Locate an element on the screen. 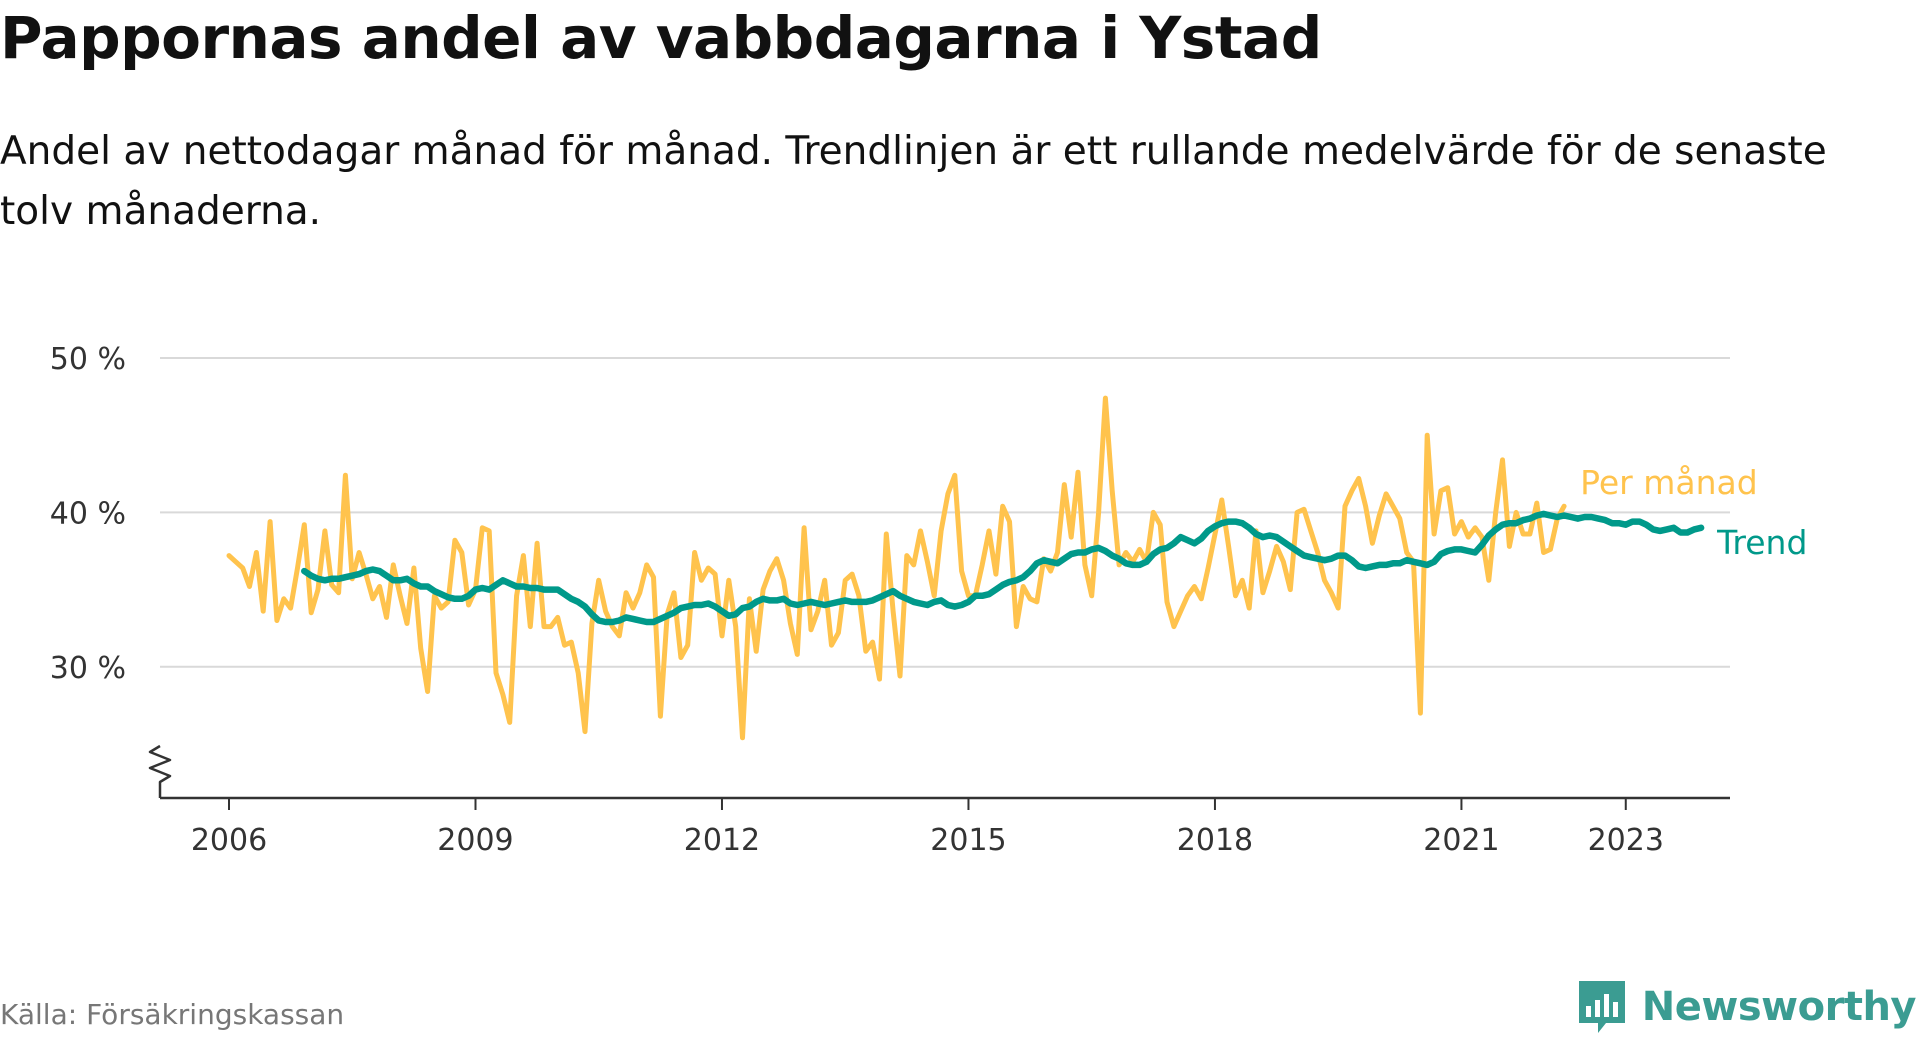  brand-logo: Newsworthy is located at coordinates (1746, 1007).